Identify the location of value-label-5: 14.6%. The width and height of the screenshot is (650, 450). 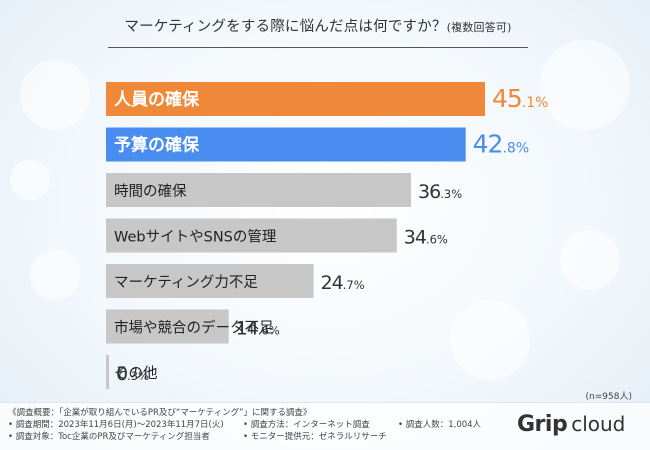
(258, 329).